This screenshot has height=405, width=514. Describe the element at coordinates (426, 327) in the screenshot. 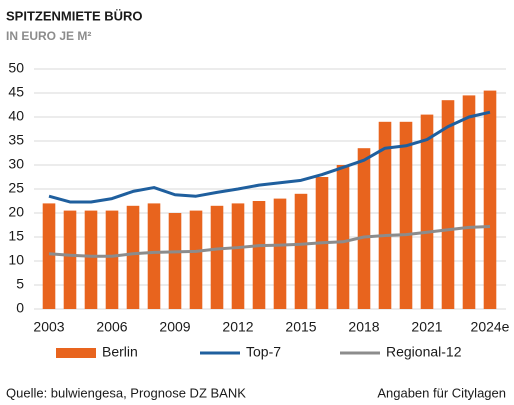

I see `x-tick-label: 2021` at that location.